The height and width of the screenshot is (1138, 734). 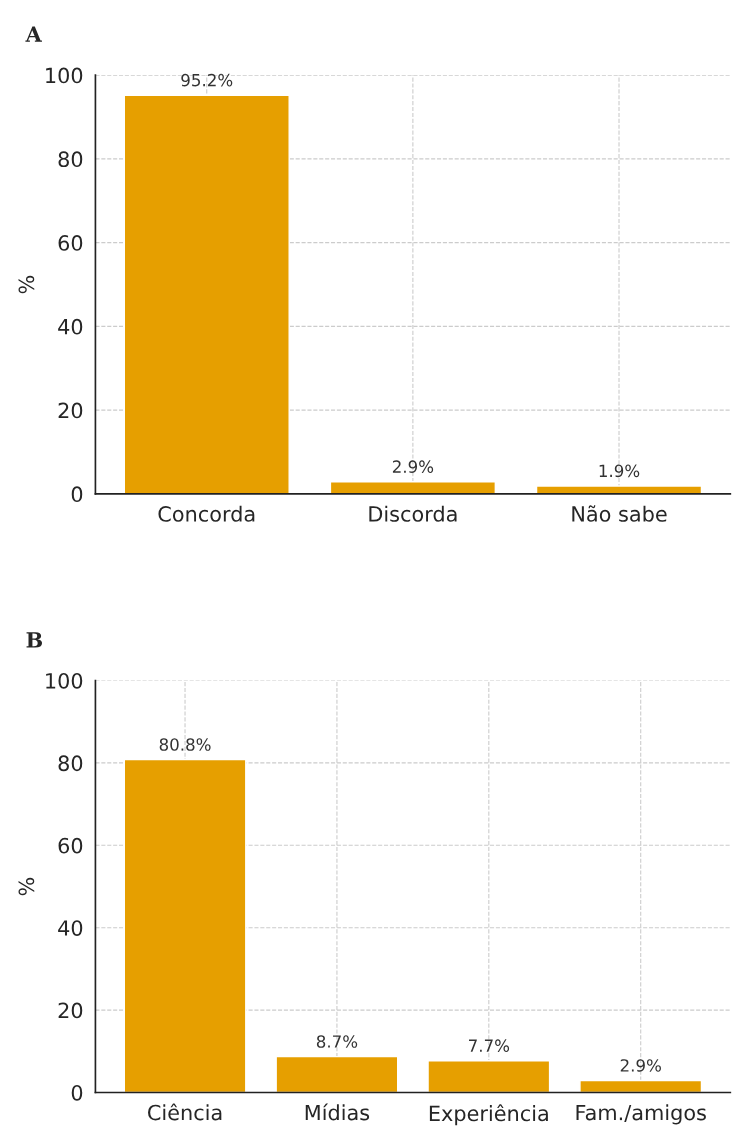 What do you see at coordinates (337, 1041) in the screenshot?
I see `data-label: 8.7%` at bounding box center [337, 1041].